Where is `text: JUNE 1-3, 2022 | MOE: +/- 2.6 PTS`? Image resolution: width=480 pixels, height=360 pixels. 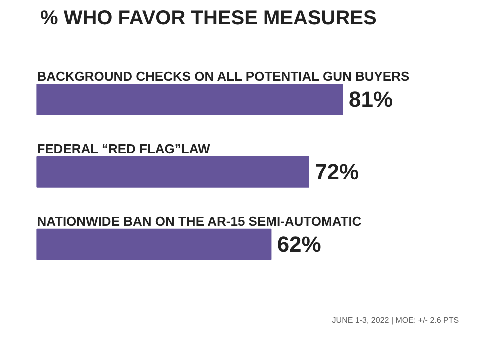
text: JUNE 1-3, 2022 | MOE: +/- 2.6 PTS is located at coordinates (396, 321).